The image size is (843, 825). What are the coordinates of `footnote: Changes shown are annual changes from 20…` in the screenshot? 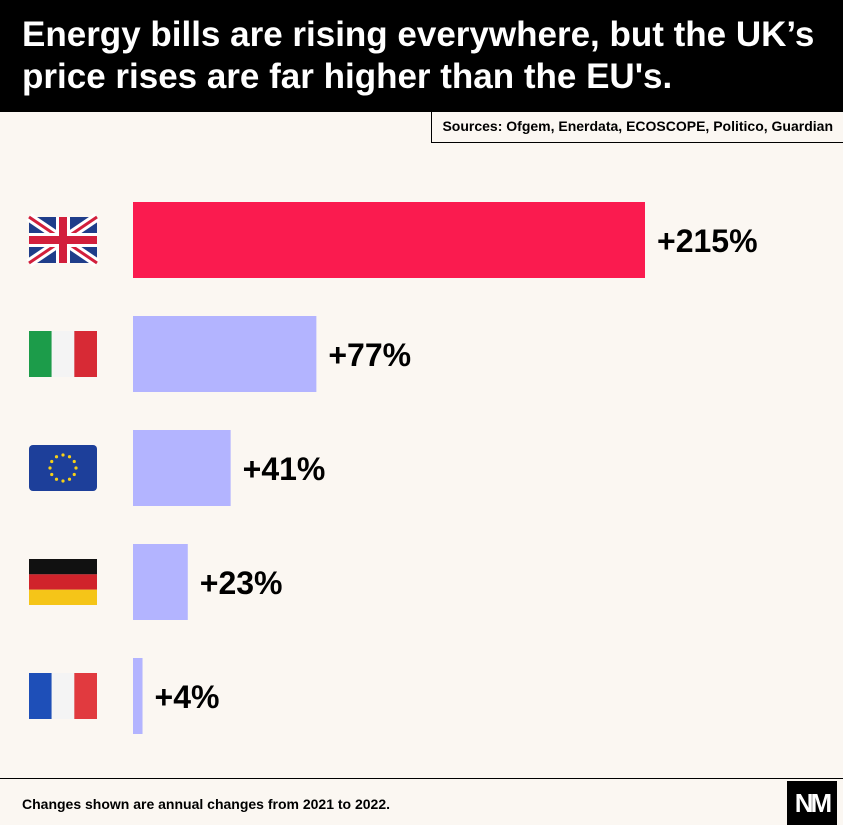 It's located at (206, 804).